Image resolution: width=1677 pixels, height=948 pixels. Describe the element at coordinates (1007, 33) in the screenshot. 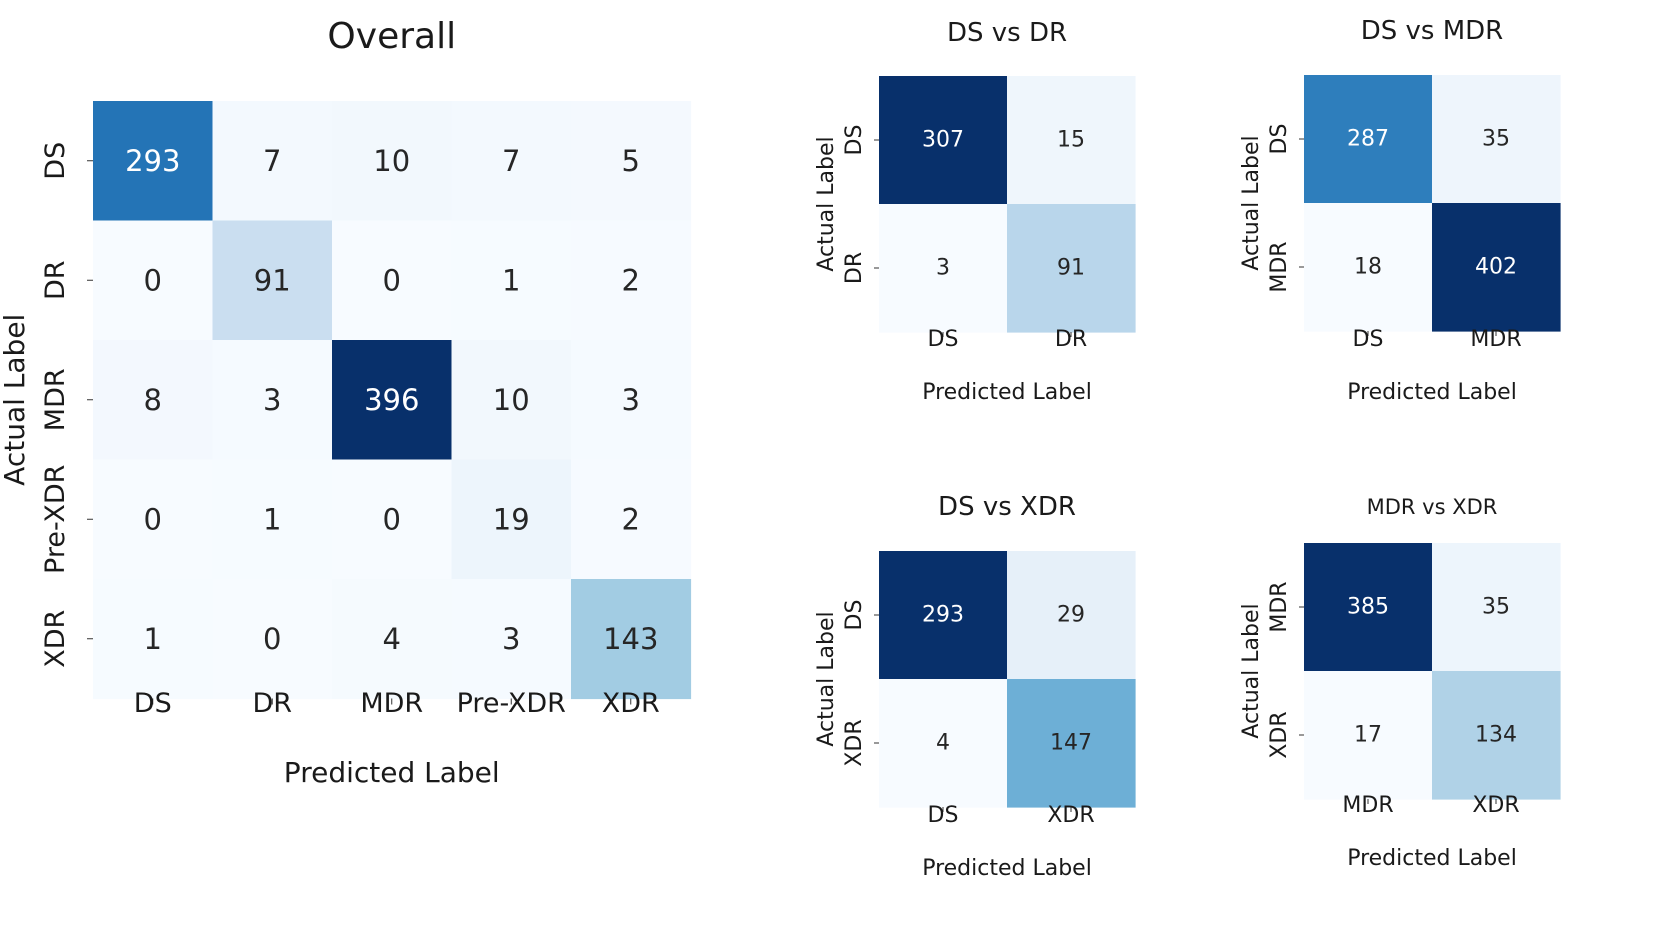

I see `chart-title: DS vs DR` at that location.